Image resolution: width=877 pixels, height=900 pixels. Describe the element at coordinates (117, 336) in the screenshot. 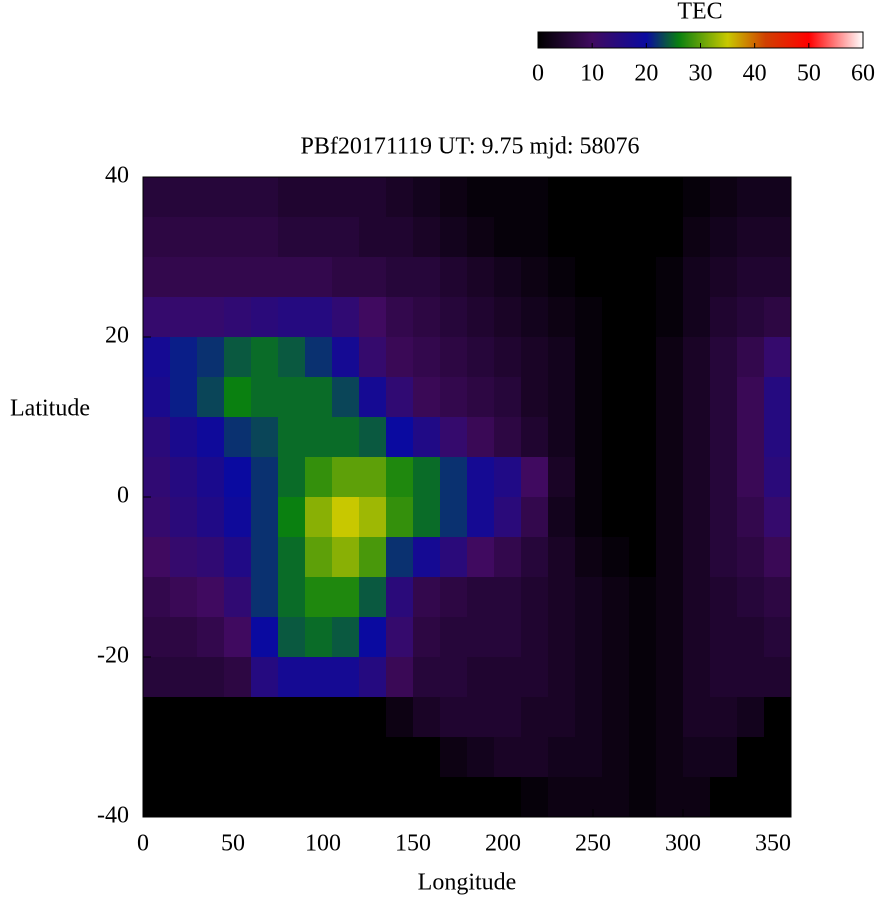

I see `y-tick-label: 20` at that location.